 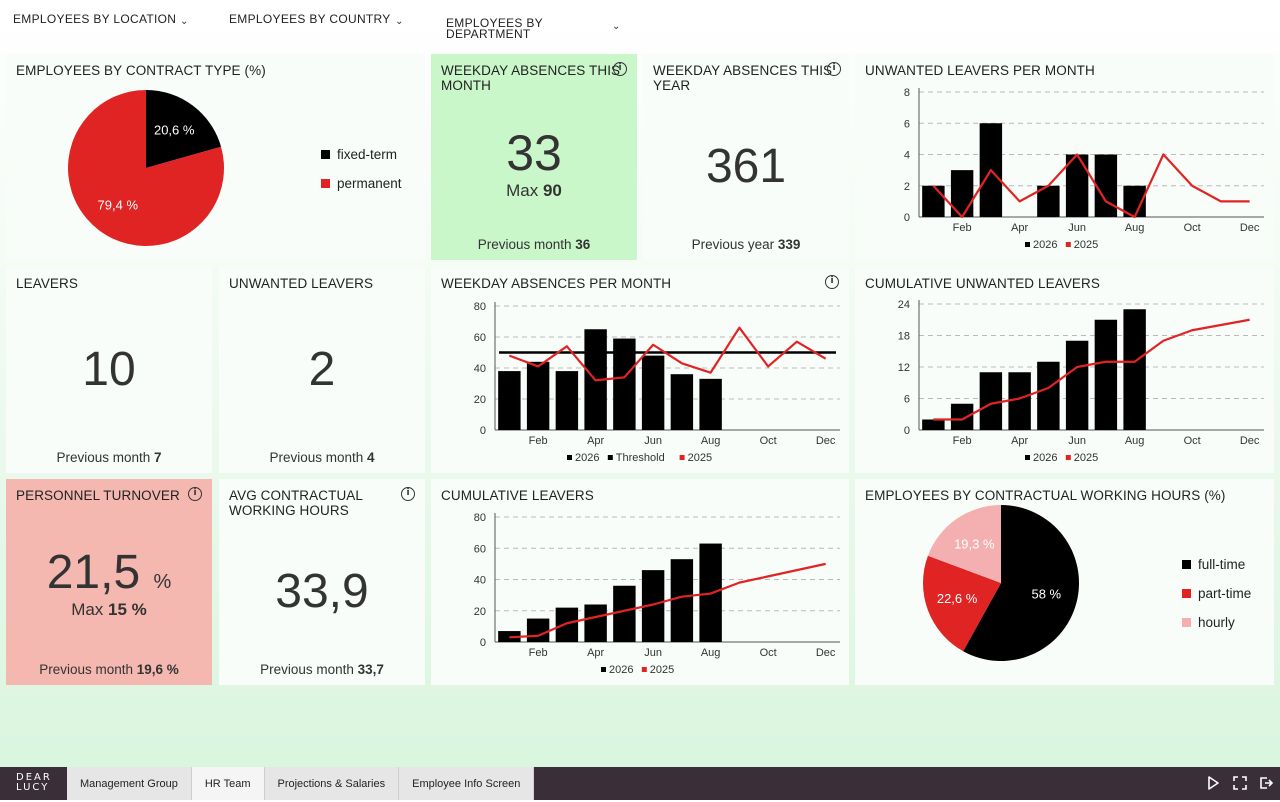 What do you see at coordinates (1266, 783) in the screenshot?
I see `exit-icon` at bounding box center [1266, 783].